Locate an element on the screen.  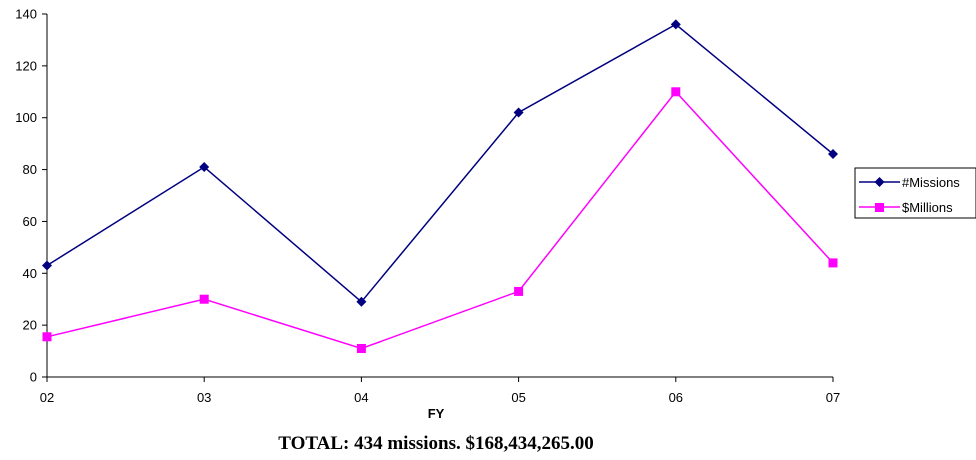
legend-label-millions: $Millions is located at coordinates (927, 207).